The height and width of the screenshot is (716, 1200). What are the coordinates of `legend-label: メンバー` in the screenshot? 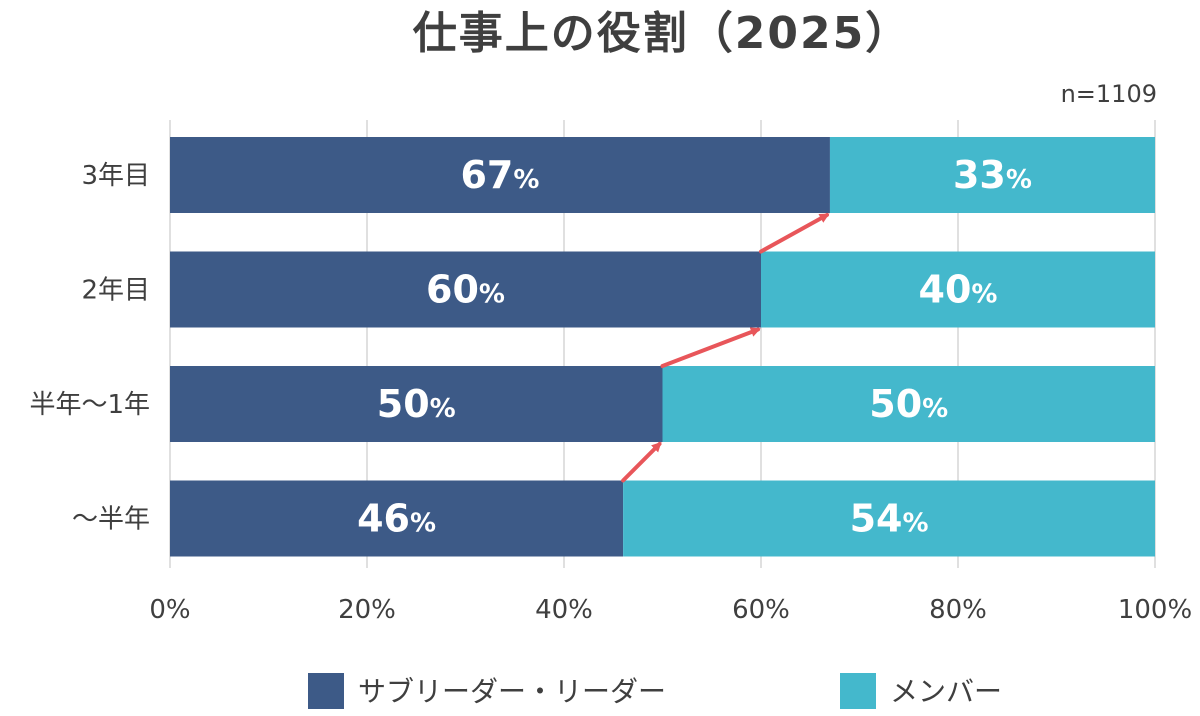 It's located at (946, 691).